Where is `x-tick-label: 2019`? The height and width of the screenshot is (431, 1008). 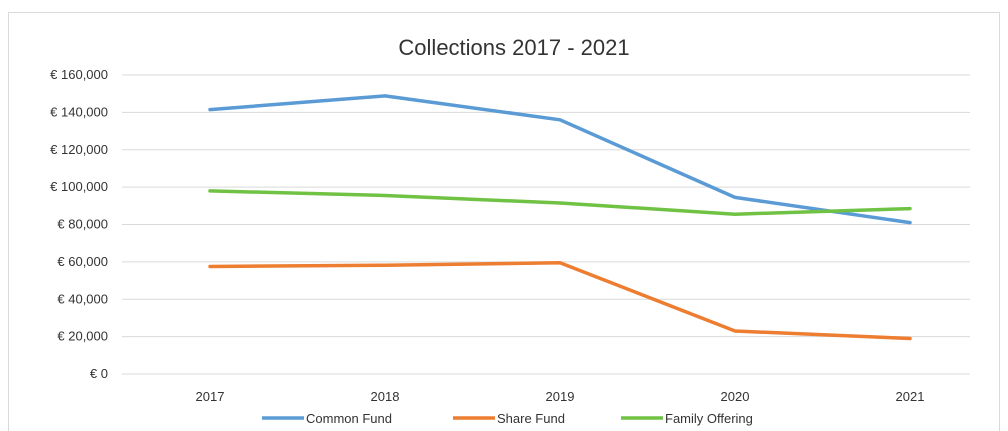
x-tick-label: 2019 is located at coordinates (560, 396).